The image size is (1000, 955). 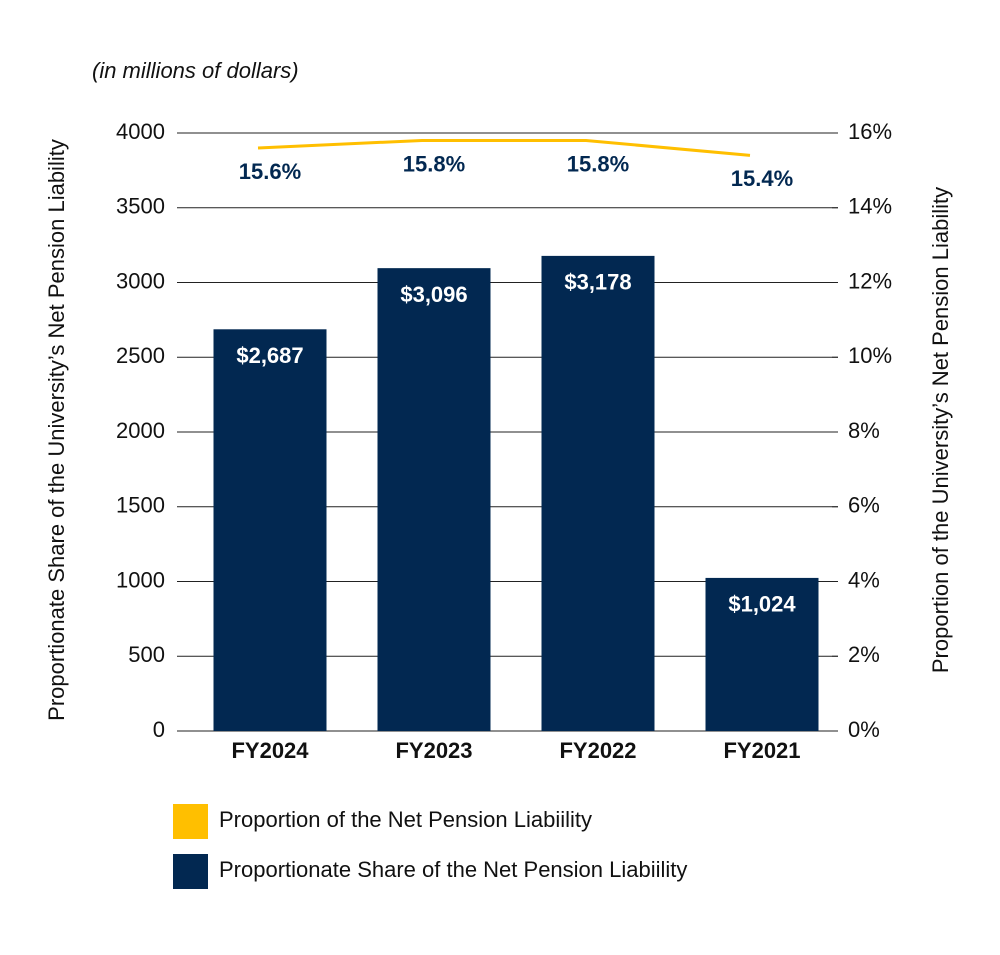 What do you see at coordinates (864, 430) in the screenshot?
I see `y2-tick-label: 8%` at bounding box center [864, 430].